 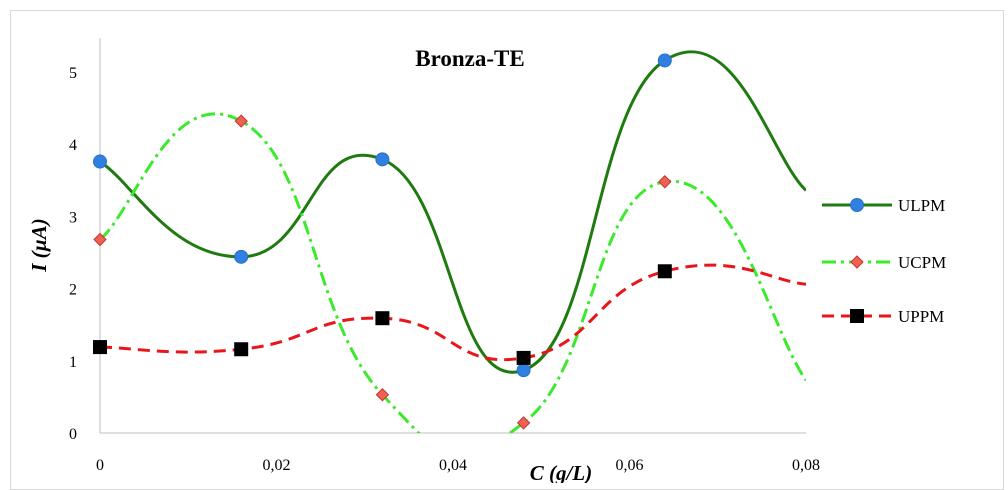 What do you see at coordinates (469, 58) in the screenshot?
I see `chart-title: Bronza-TE` at bounding box center [469, 58].